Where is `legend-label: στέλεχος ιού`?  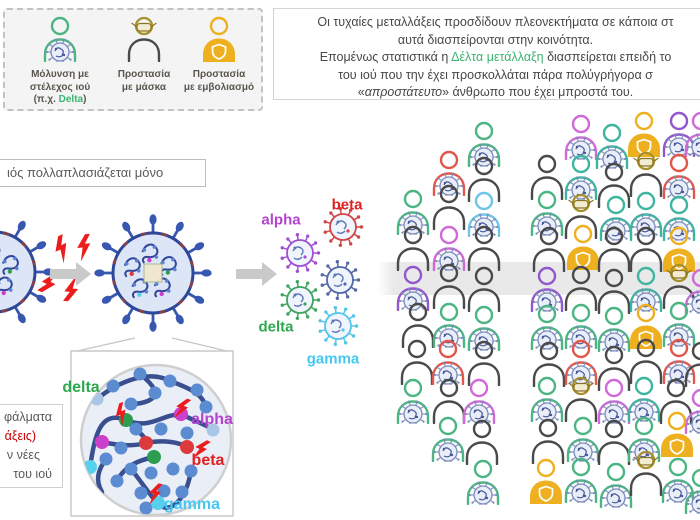 legend-label: στέλεχος ιού is located at coordinates (60, 87).